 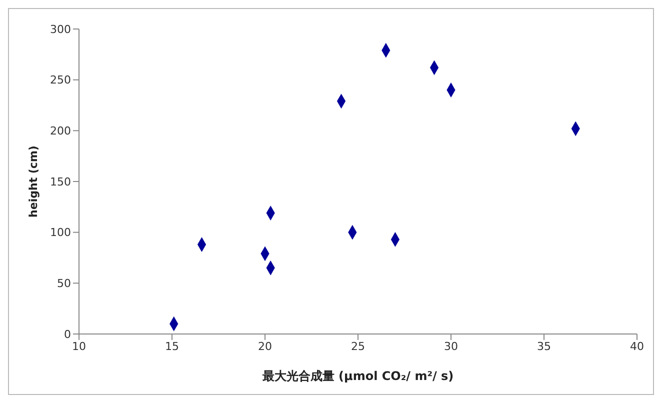 What do you see at coordinates (64, 283) in the screenshot?
I see `y-tick-label: 50` at bounding box center [64, 283].